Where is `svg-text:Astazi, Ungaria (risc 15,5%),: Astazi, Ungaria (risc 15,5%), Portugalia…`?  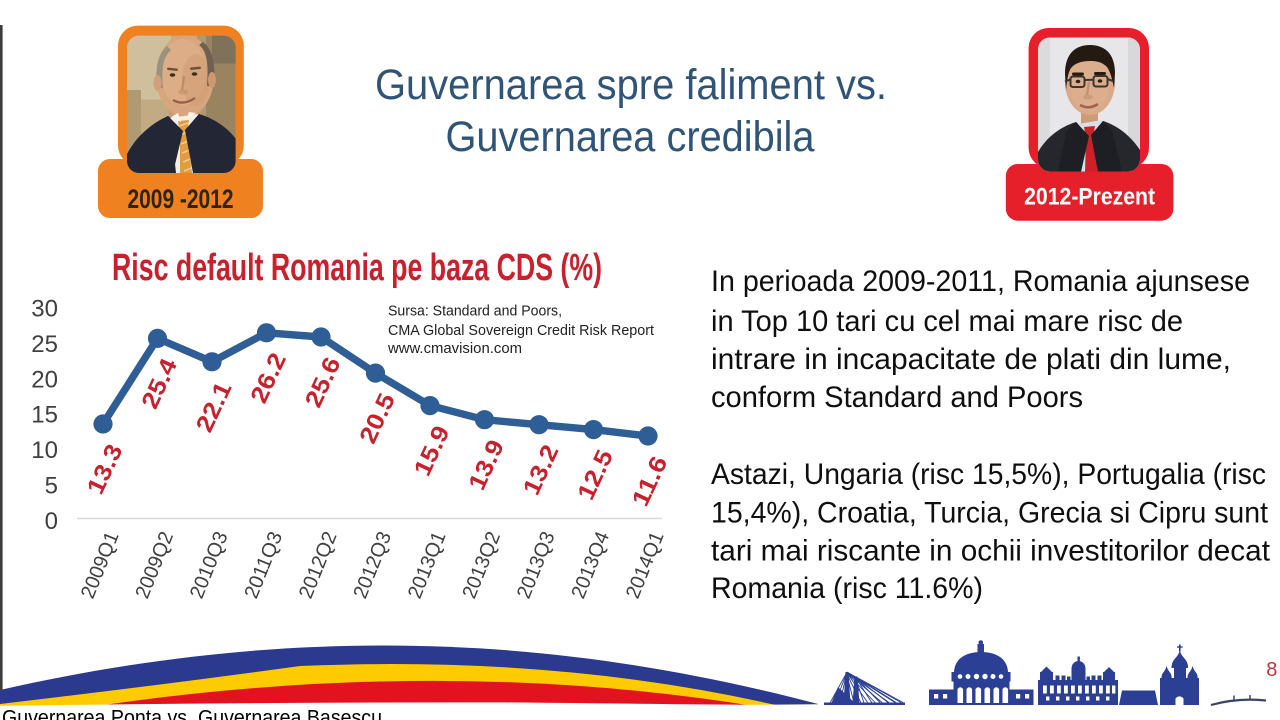
svg-text:Astazi, Ungaria (risc 15,5%),: Astazi, Ungaria (risc 15,5%), Portugalia… is located at coordinates (988, 474).